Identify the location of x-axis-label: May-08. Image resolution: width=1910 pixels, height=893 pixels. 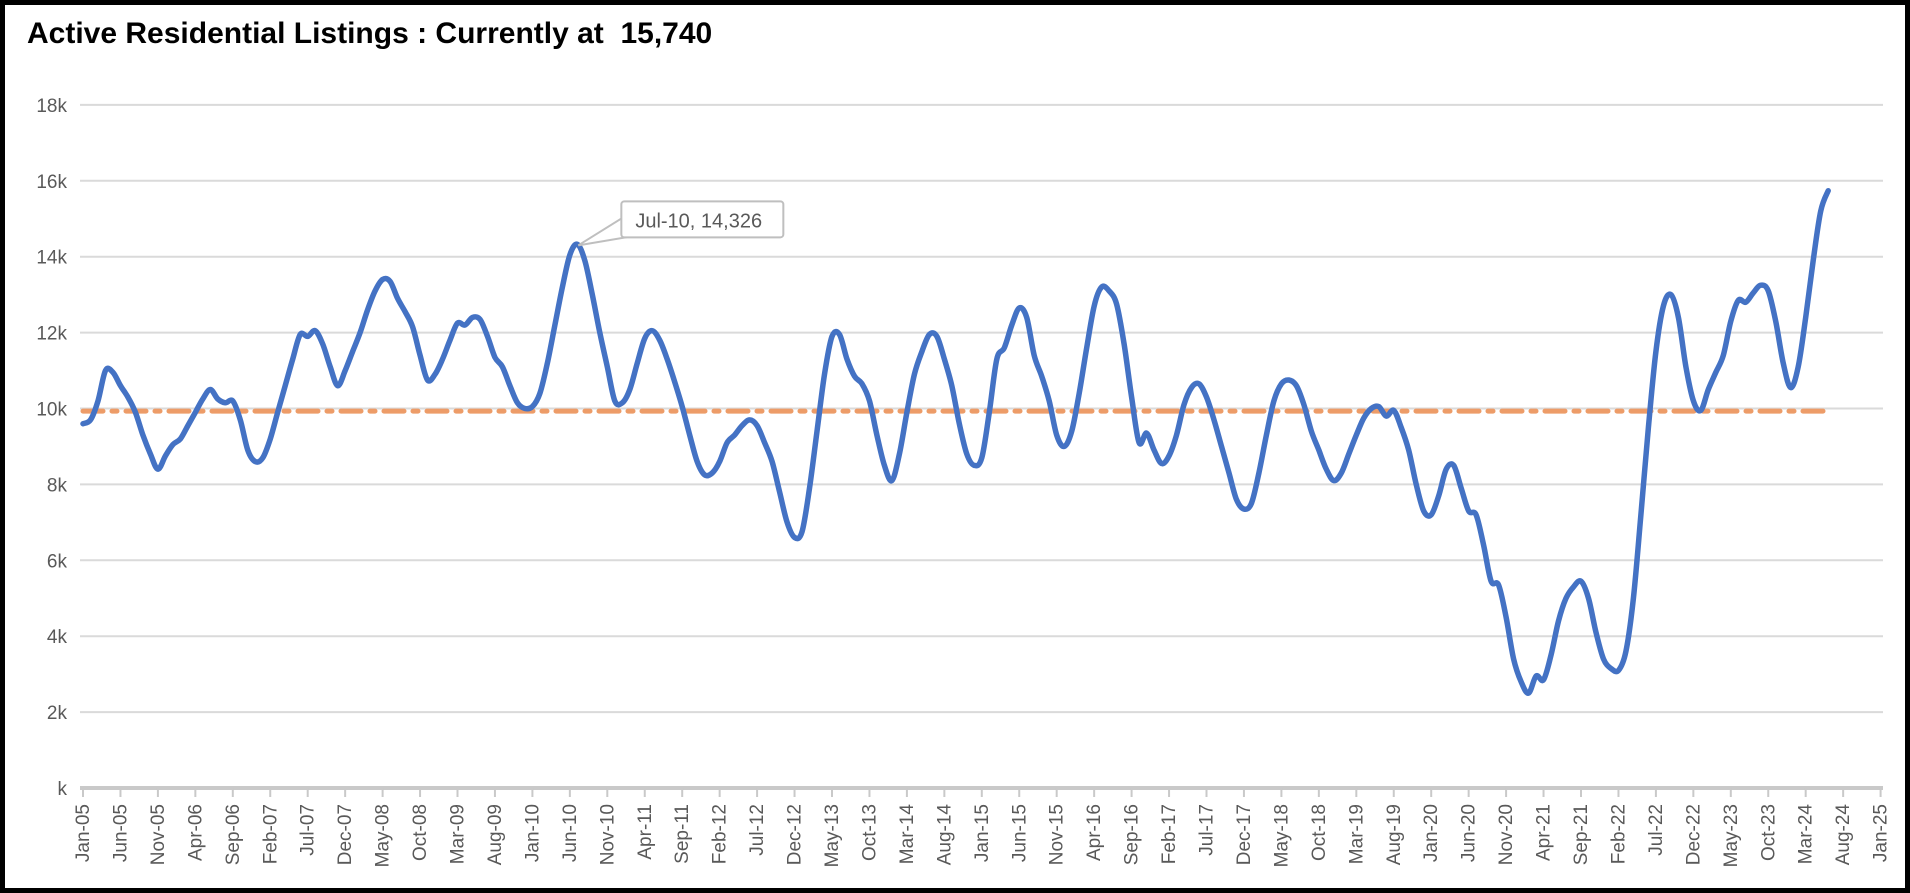
(383, 835).